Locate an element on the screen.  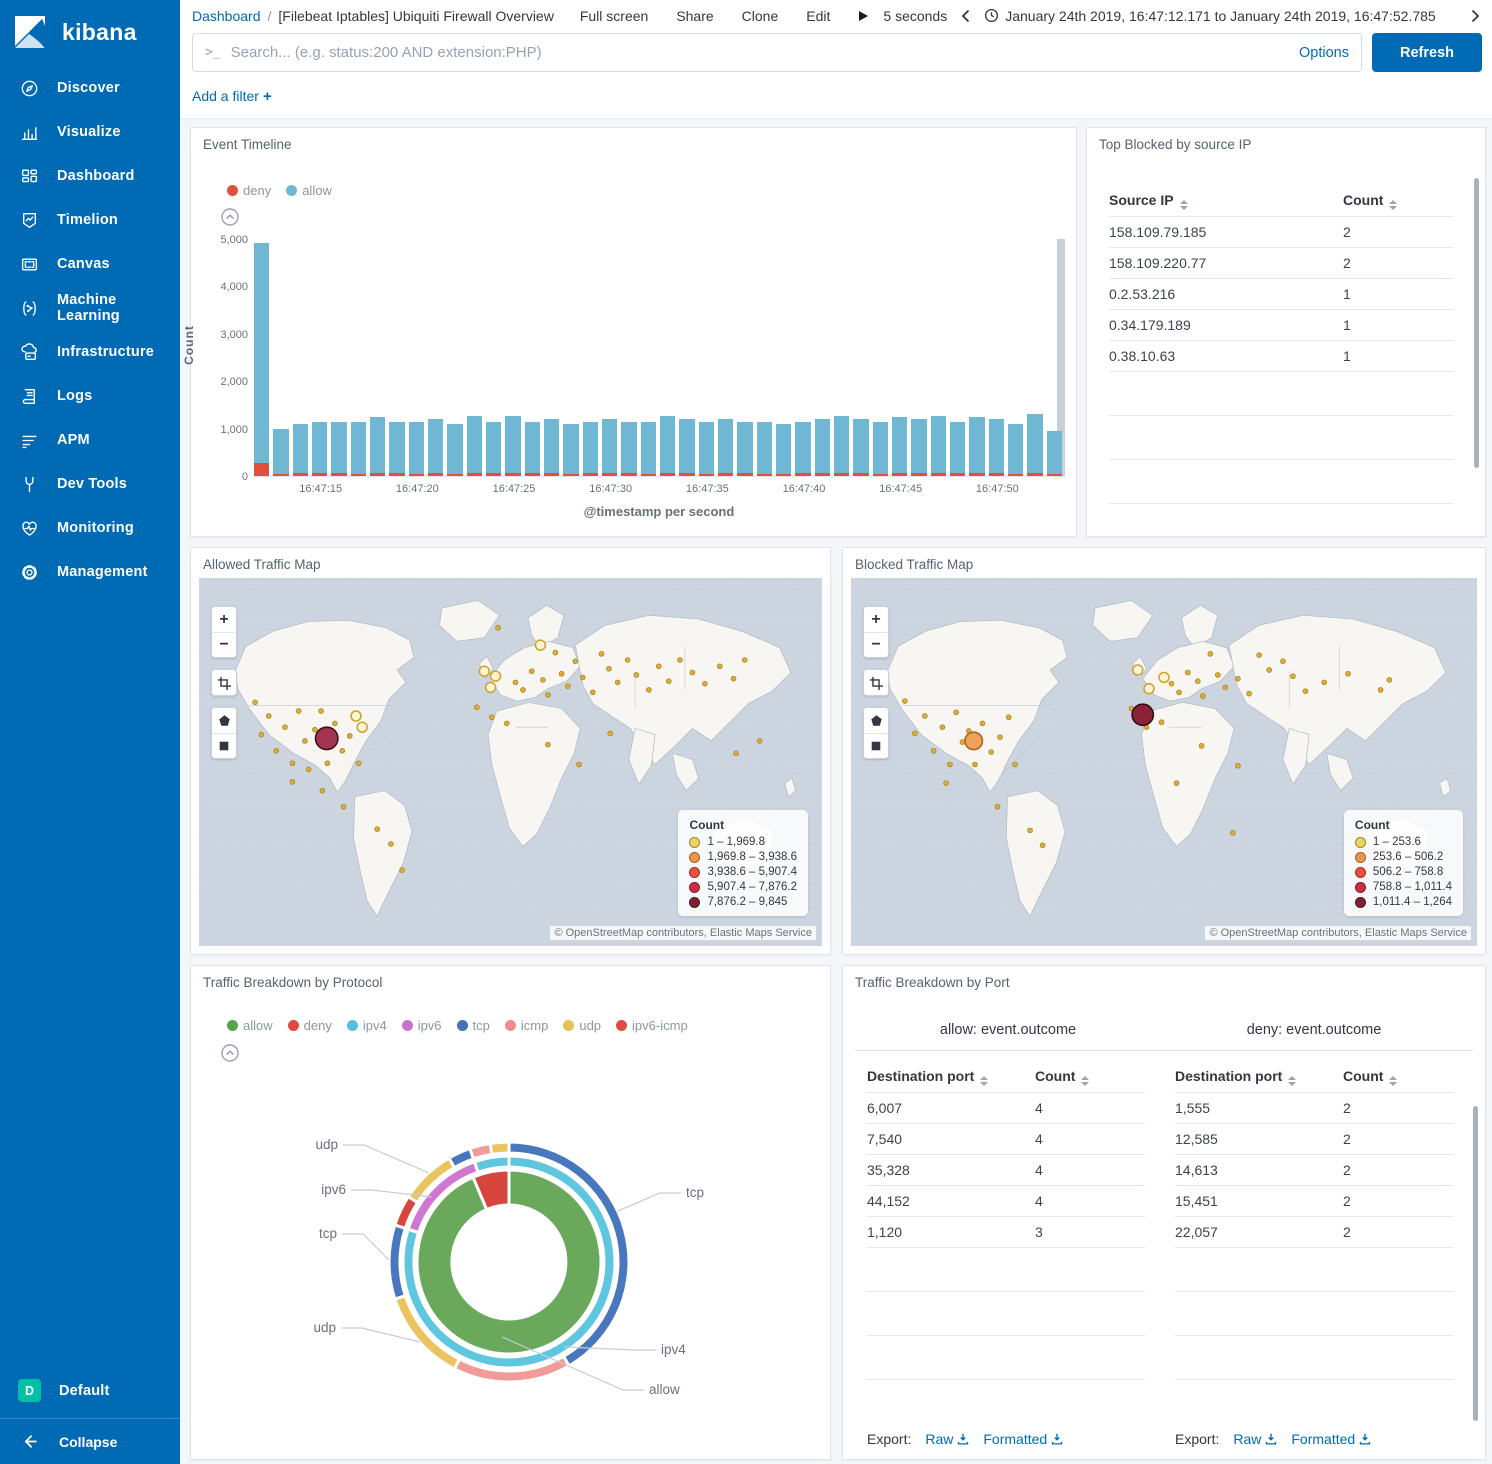
sidebar-item-visualize: Visualize is located at coordinates (90, 132).